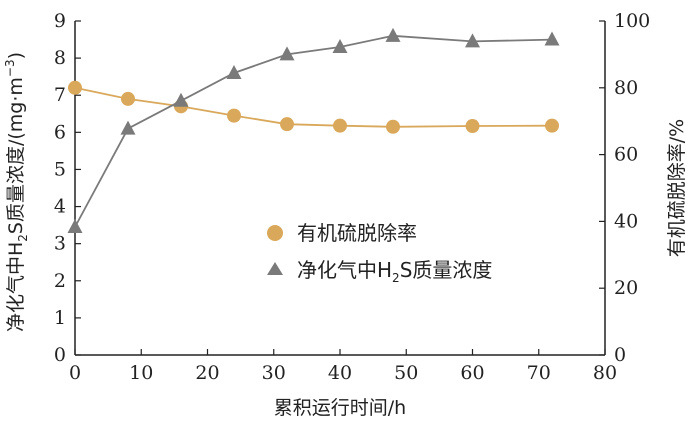 The image size is (700, 423). I want to click on x-axis-title: 累积运行时间/h, so click(340, 408).